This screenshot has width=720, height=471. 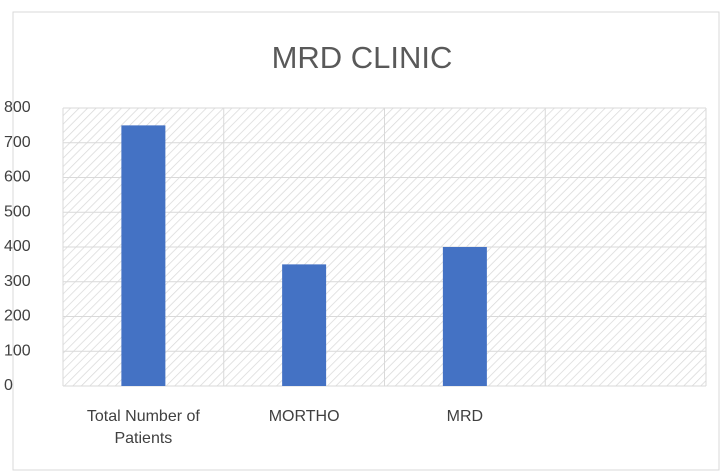 What do you see at coordinates (17, 211) in the screenshot?
I see `y-tick-label: 500` at bounding box center [17, 211].